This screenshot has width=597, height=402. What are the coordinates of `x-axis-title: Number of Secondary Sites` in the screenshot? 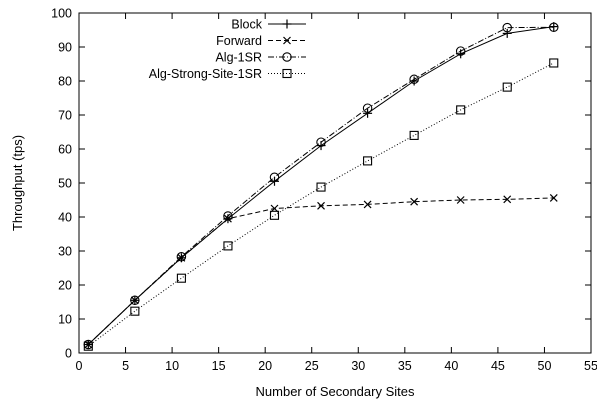 It's located at (335, 391).